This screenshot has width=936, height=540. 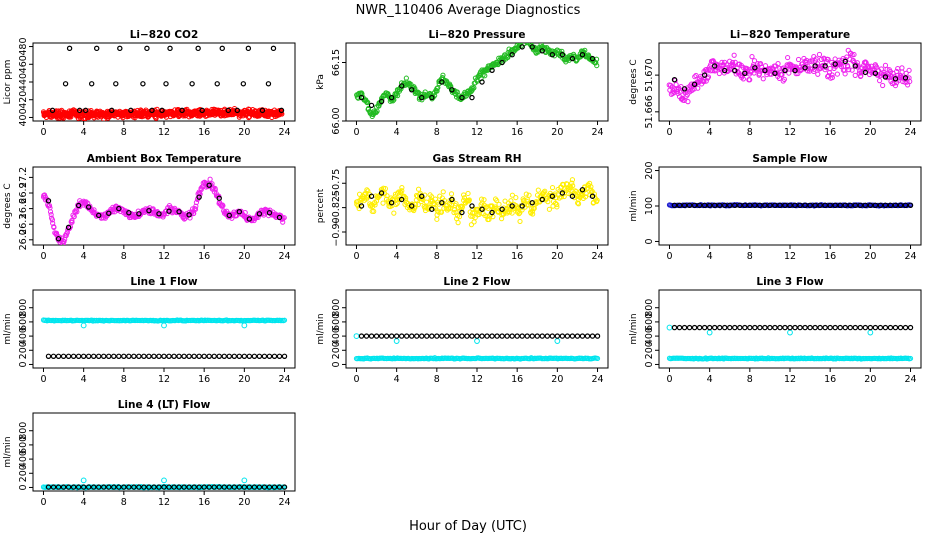 I want to click on plot-frame, so click(x=164, y=329).